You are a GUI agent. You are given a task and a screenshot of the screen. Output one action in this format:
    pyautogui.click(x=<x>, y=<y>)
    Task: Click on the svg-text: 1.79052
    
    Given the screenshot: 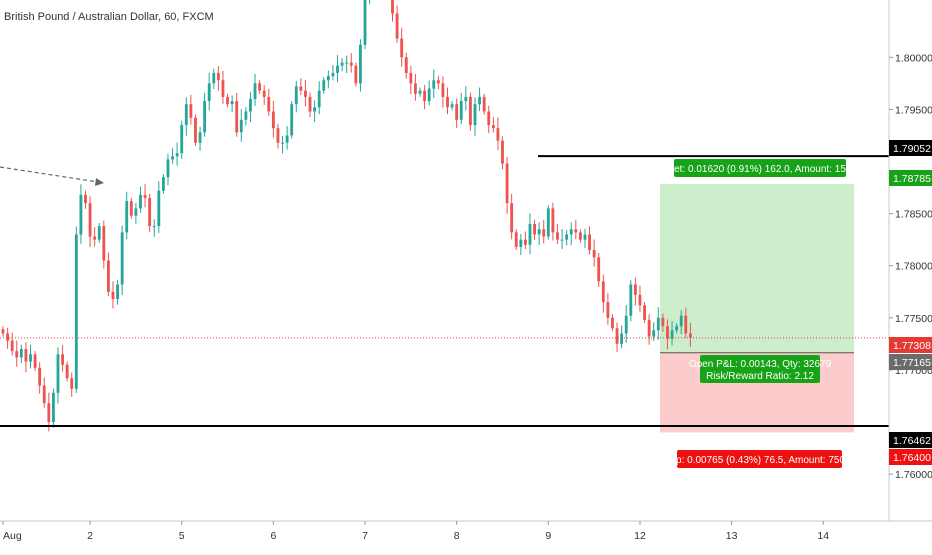 What is the action you would take?
    pyautogui.click(x=912, y=149)
    